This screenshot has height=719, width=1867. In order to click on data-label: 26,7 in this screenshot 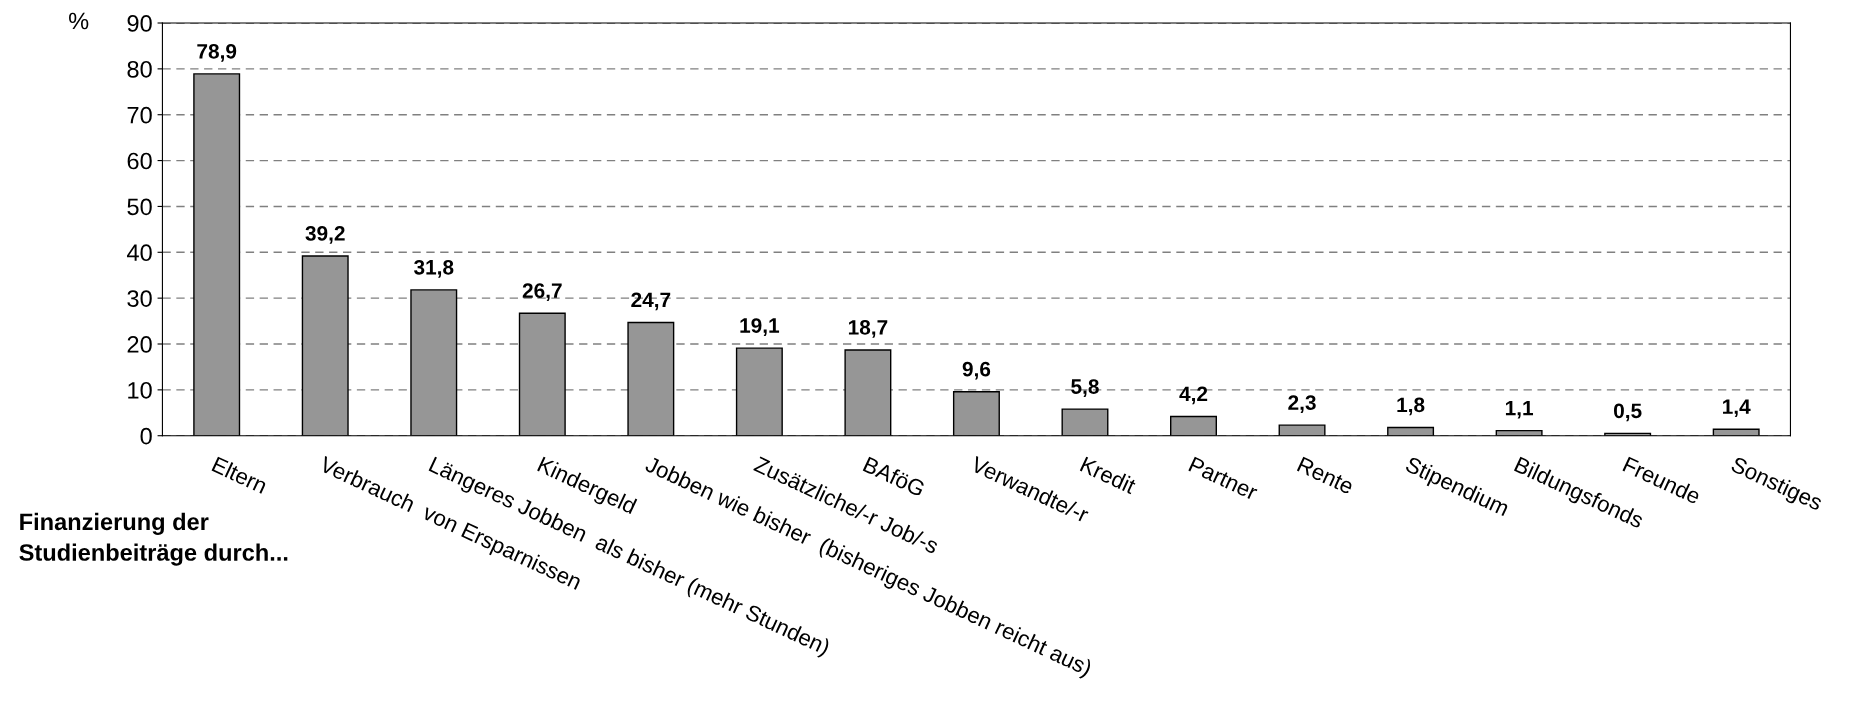, I will do `click(542, 292)`.